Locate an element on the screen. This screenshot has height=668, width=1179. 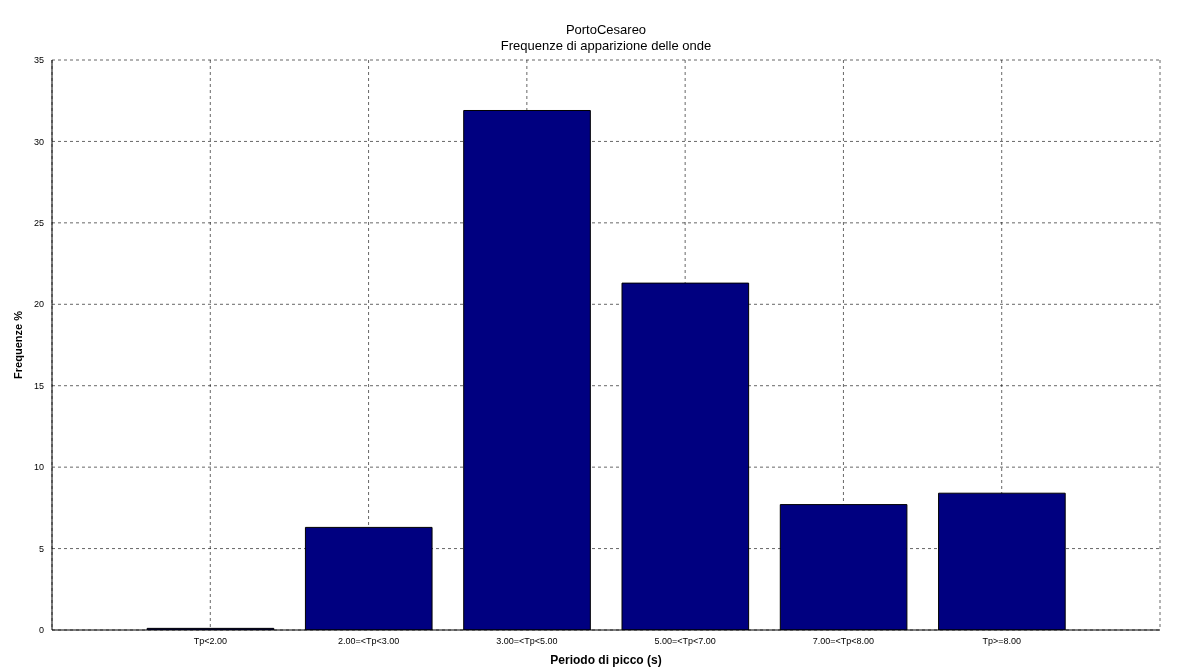
y-tick-label: 35 is located at coordinates (38, 60).